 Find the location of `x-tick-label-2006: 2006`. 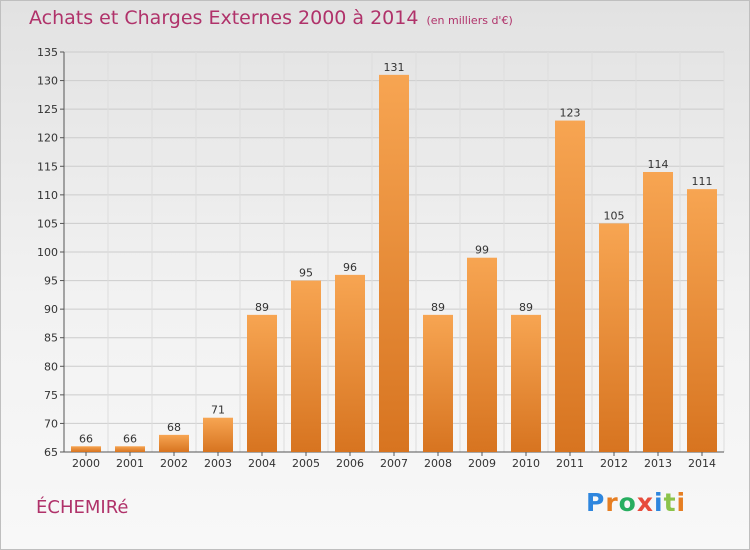

x-tick-label-2006: 2006 is located at coordinates (350, 463).